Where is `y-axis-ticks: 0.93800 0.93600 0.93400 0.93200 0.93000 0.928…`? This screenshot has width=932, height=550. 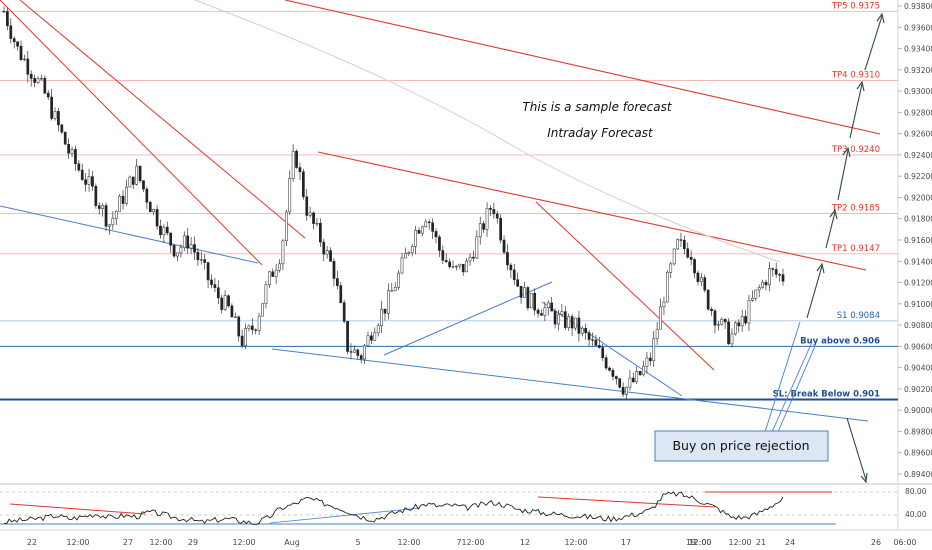
y-axis-ticks: 0.93800 0.93600 0.93400 0.93200 0.93000 0.928… is located at coordinates (915, 240).